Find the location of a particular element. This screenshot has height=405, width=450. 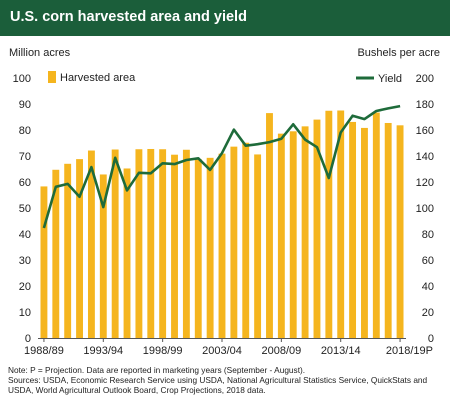

y-right-tick-label: 140 is located at coordinates (425, 157).